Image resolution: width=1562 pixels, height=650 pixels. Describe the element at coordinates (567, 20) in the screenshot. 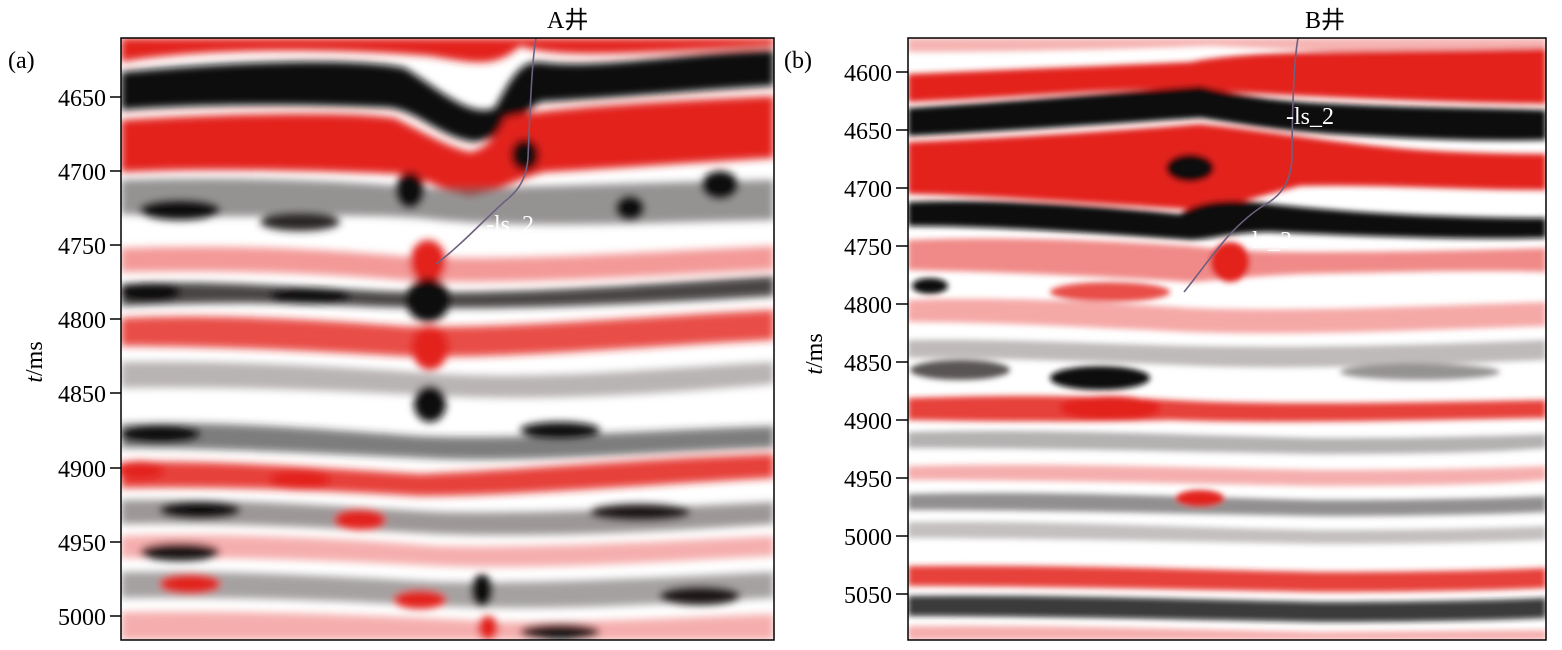

I see `well-a-label: A井` at that location.